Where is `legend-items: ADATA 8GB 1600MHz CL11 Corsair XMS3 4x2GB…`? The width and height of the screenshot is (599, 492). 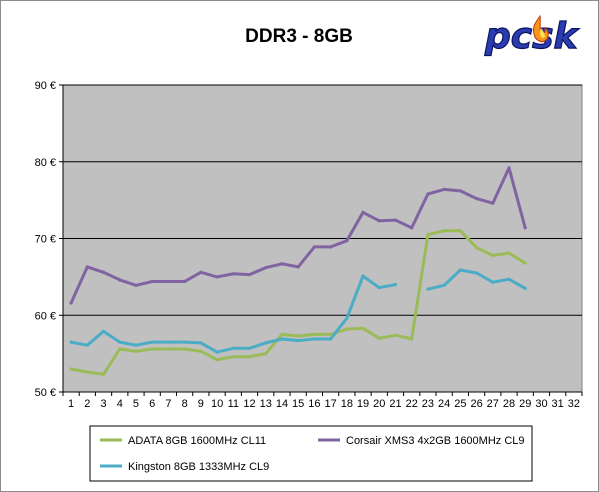
legend-items: ADATA 8GB 1600MHz CL11 Corsair XMS3 4x2GB… is located at coordinates (312, 454).